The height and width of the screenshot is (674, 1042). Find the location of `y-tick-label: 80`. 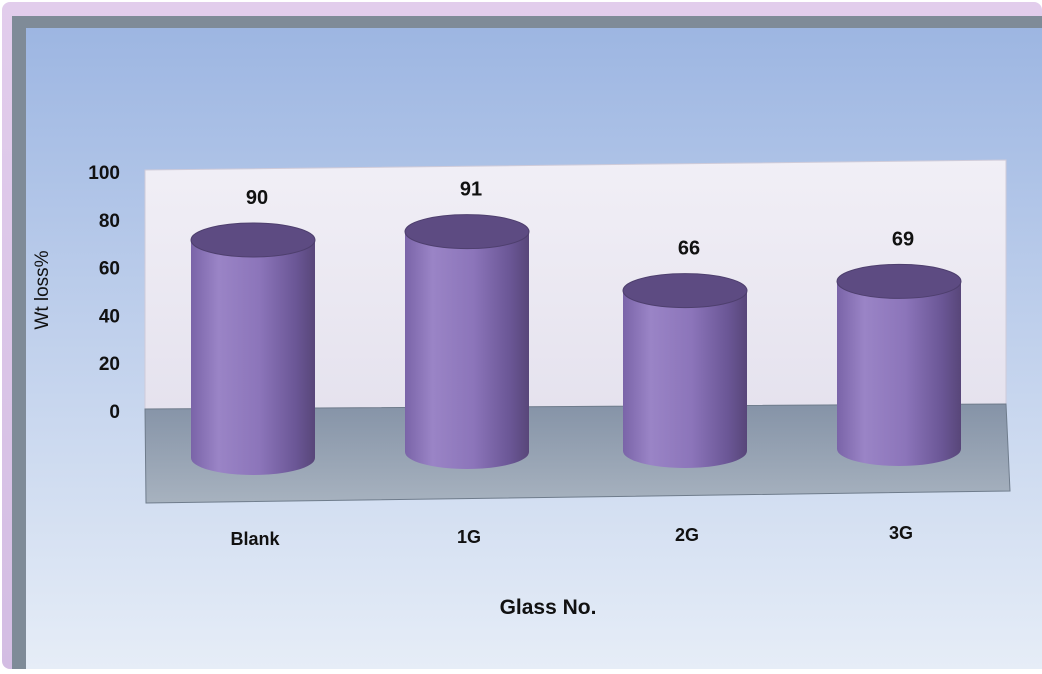

y-tick-label: 80 is located at coordinates (109, 221).